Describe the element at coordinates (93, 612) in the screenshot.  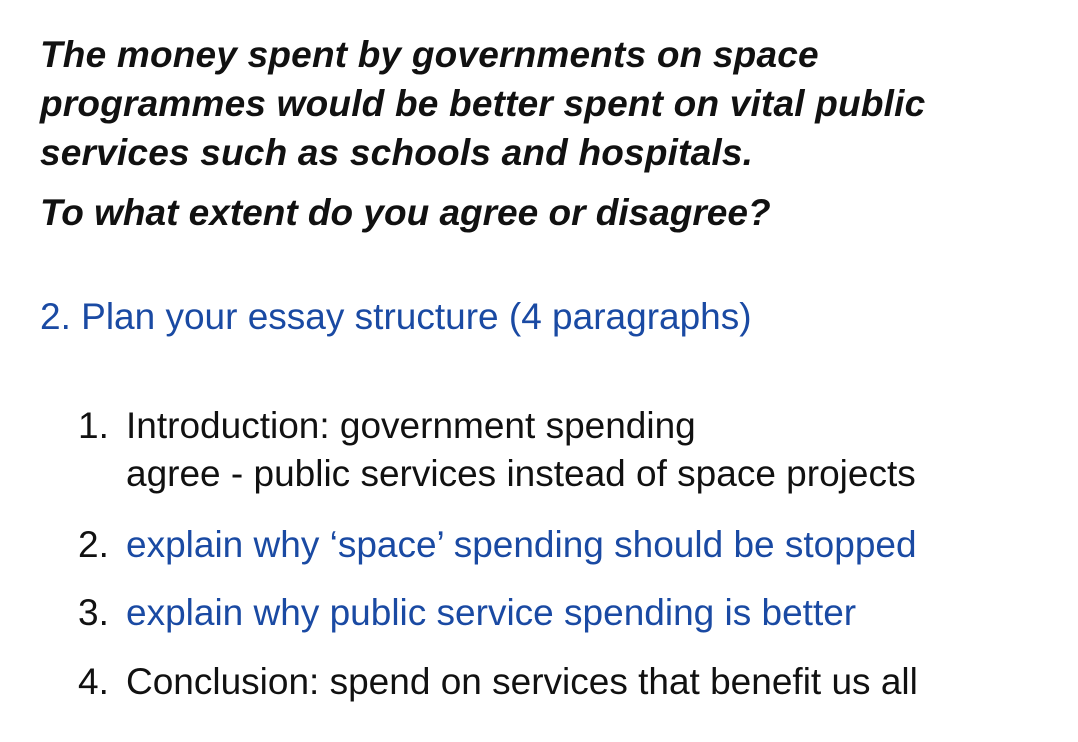
I see `plan-item-number: 3.` at that location.